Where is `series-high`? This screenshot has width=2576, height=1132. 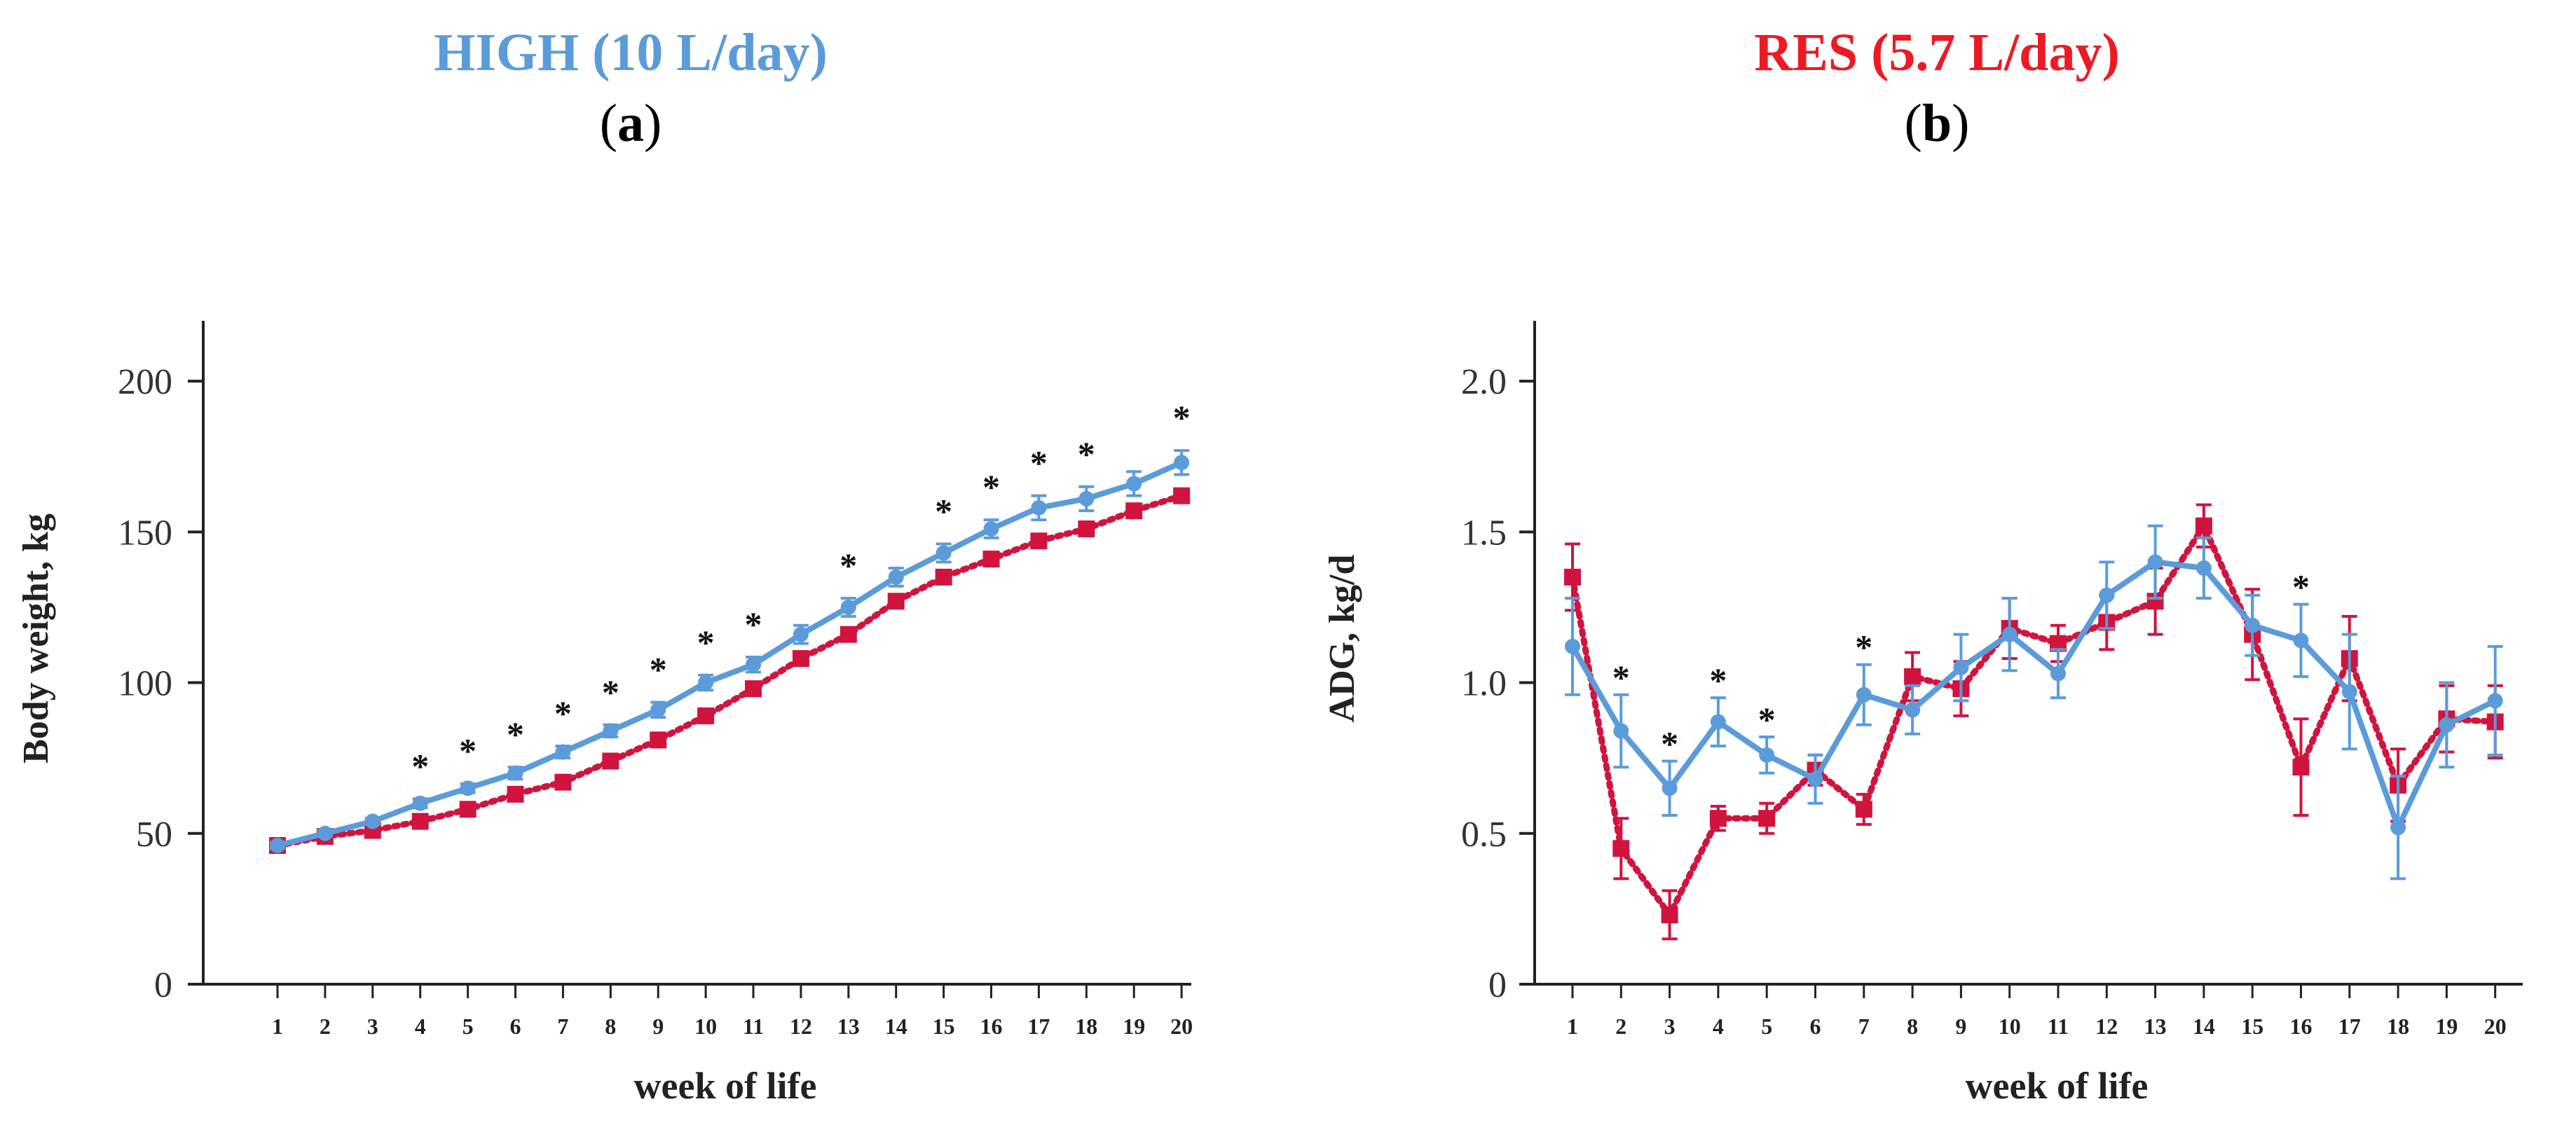
series-high is located at coordinates (730, 651).